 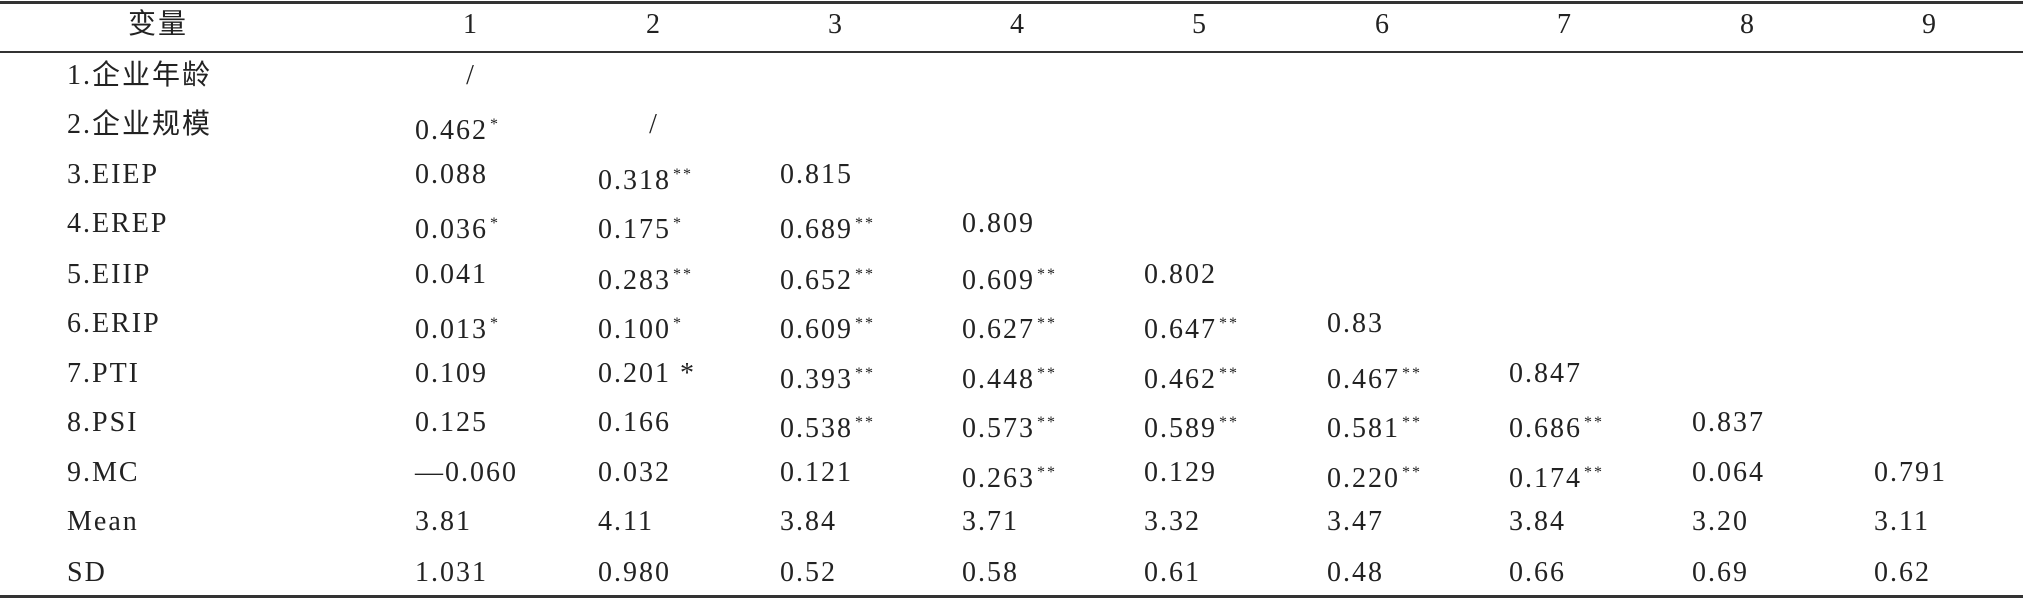 I want to click on cell-value: 0.283, so click(x=634, y=280).